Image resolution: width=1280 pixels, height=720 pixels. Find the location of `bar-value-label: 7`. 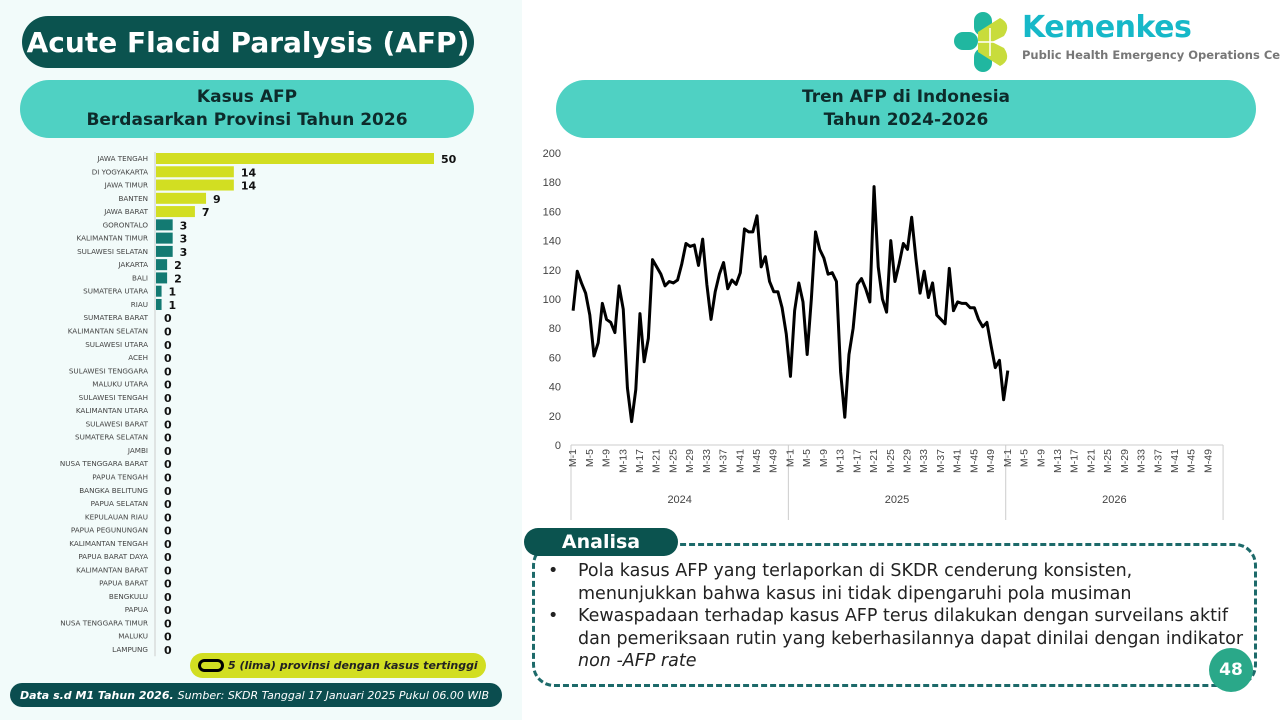

bar-value-label: 7 is located at coordinates (206, 212).